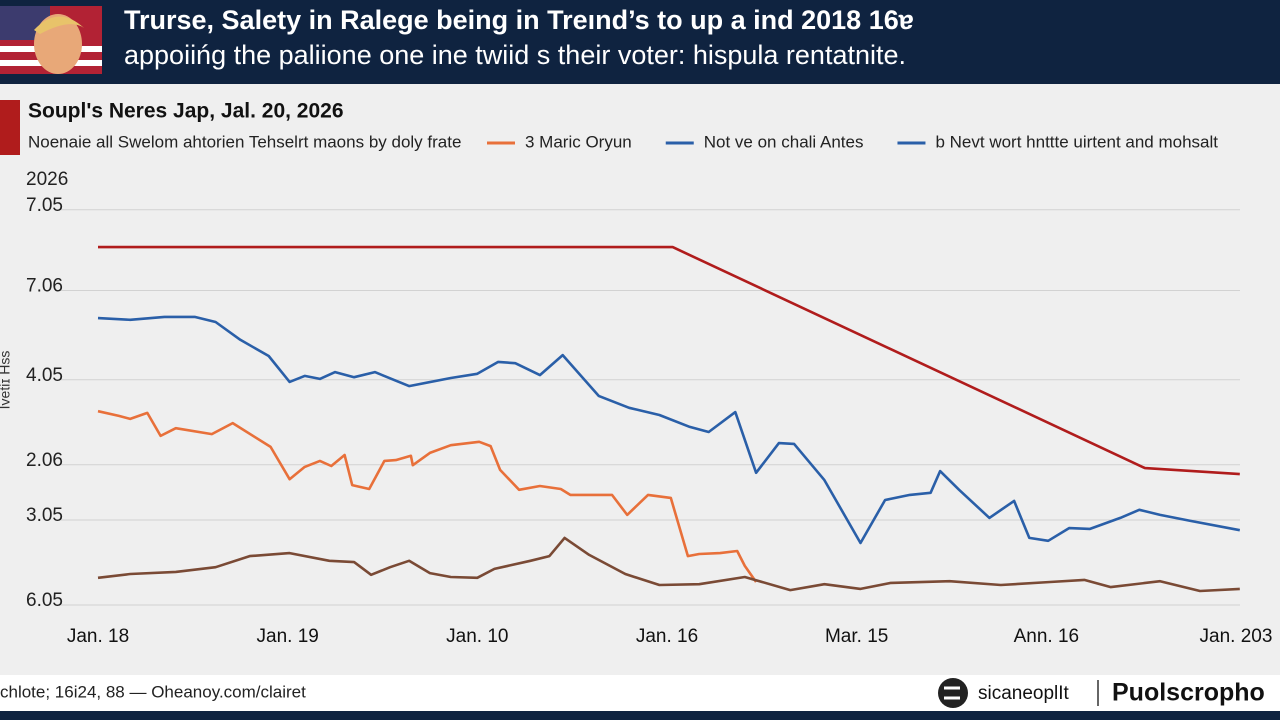 Image resolution: width=1280 pixels, height=720 pixels. What do you see at coordinates (640, 693) in the screenshot?
I see `footer-bar` at bounding box center [640, 693].